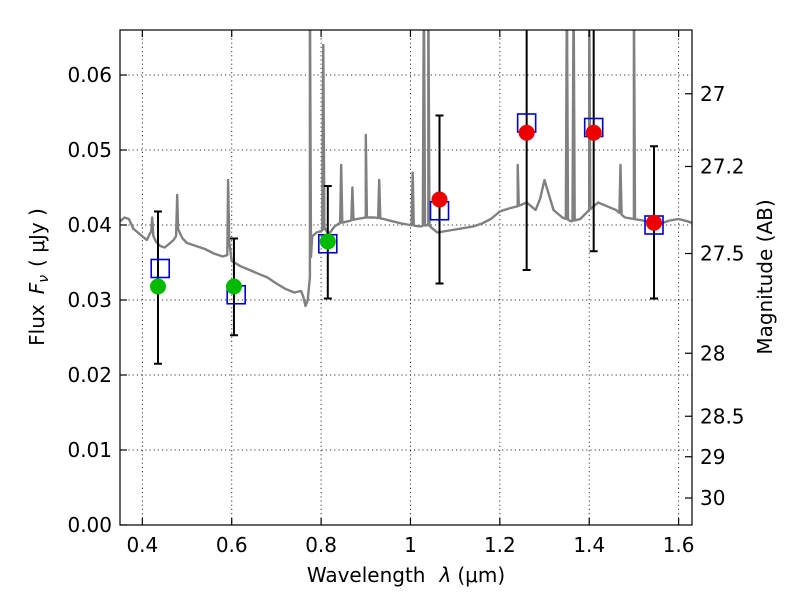 The height and width of the screenshot is (600, 800). Describe the element at coordinates (142, 545) in the screenshot. I see `x-tick-label: 0.4` at that location.